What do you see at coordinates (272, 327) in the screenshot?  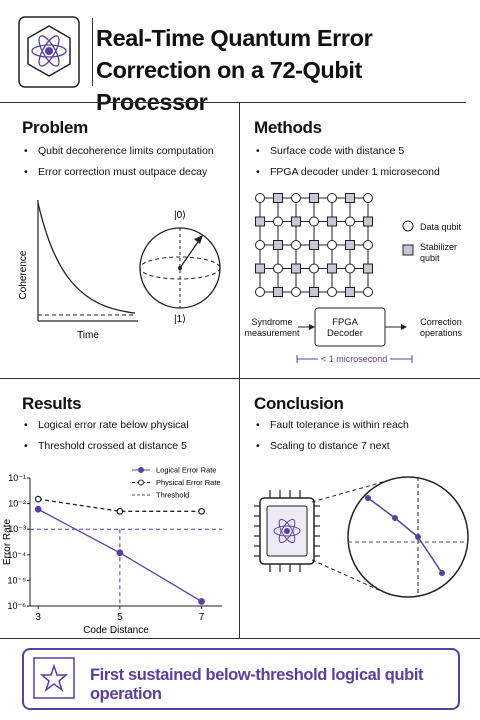 I see `flow-label: Syndrome measurement` at bounding box center [272, 327].